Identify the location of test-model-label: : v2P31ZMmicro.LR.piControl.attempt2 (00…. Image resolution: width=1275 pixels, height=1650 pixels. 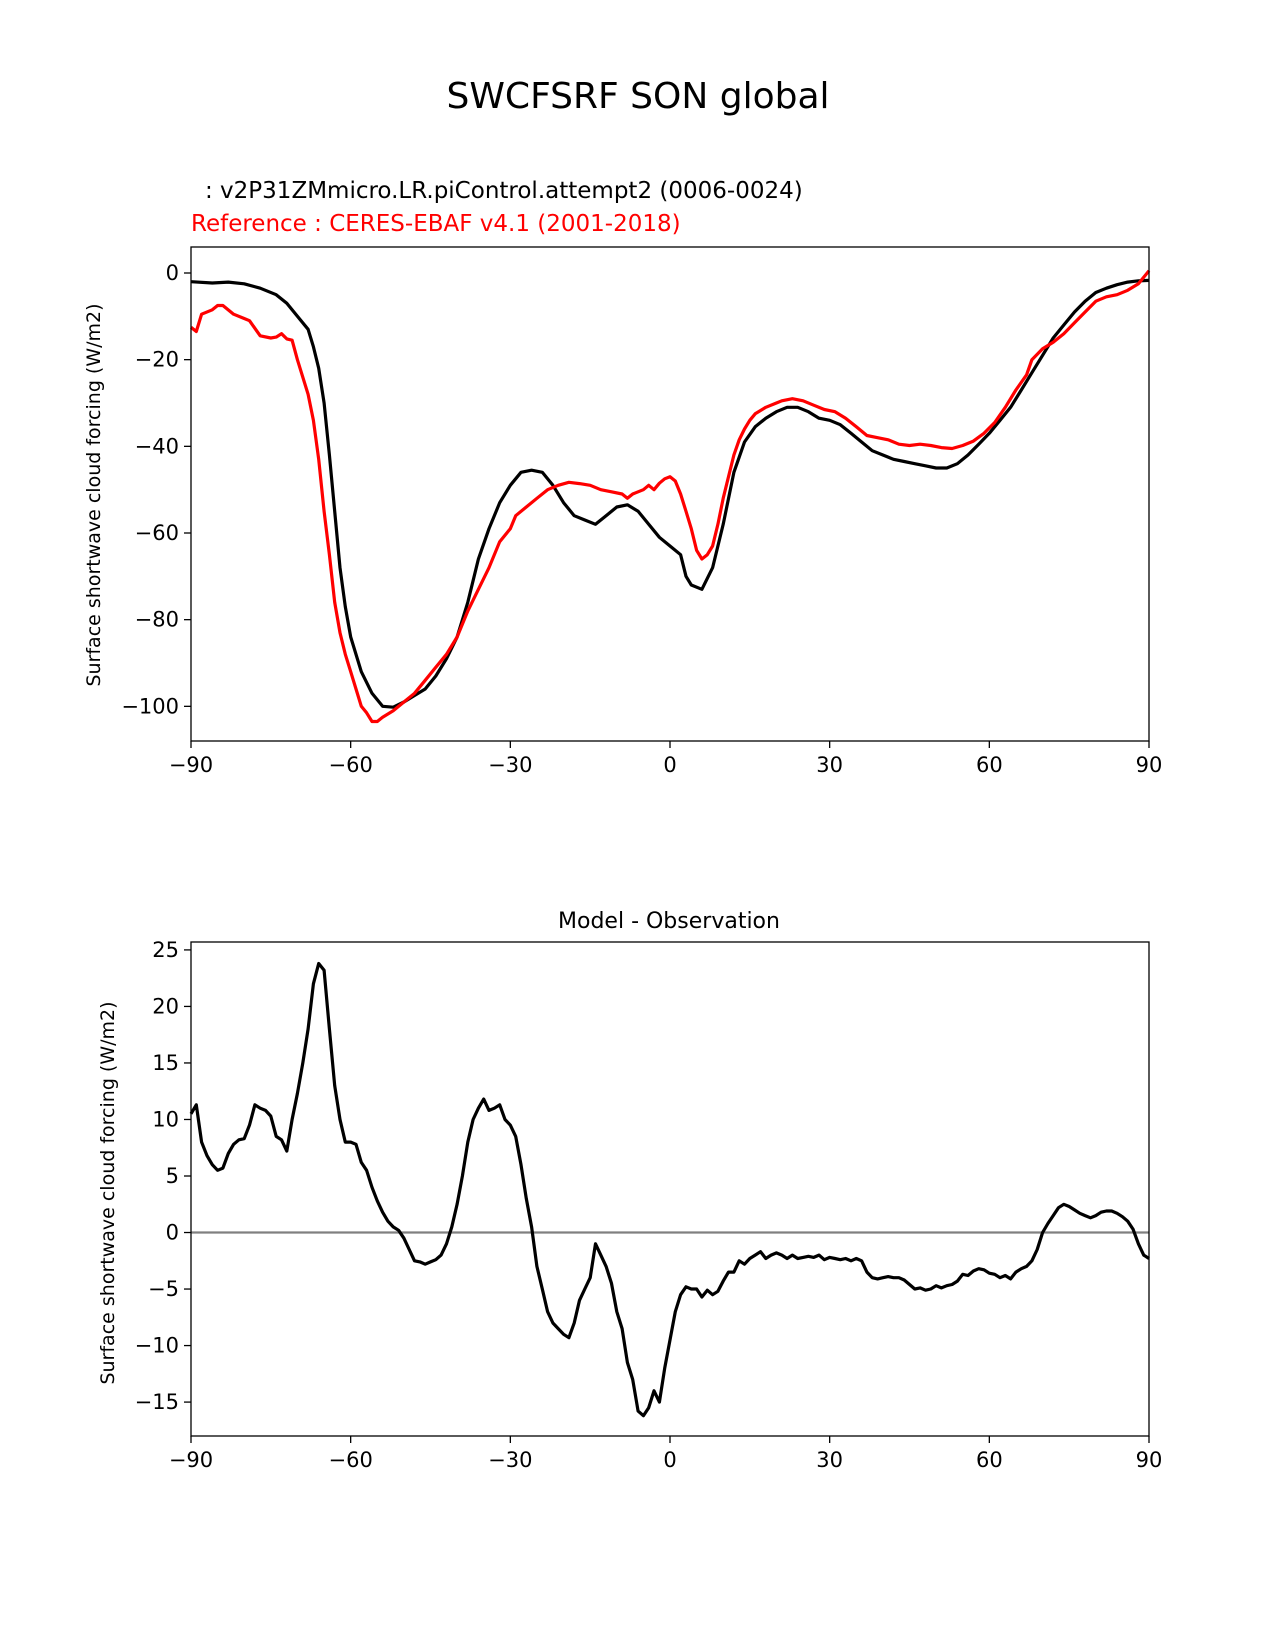
(504, 191).